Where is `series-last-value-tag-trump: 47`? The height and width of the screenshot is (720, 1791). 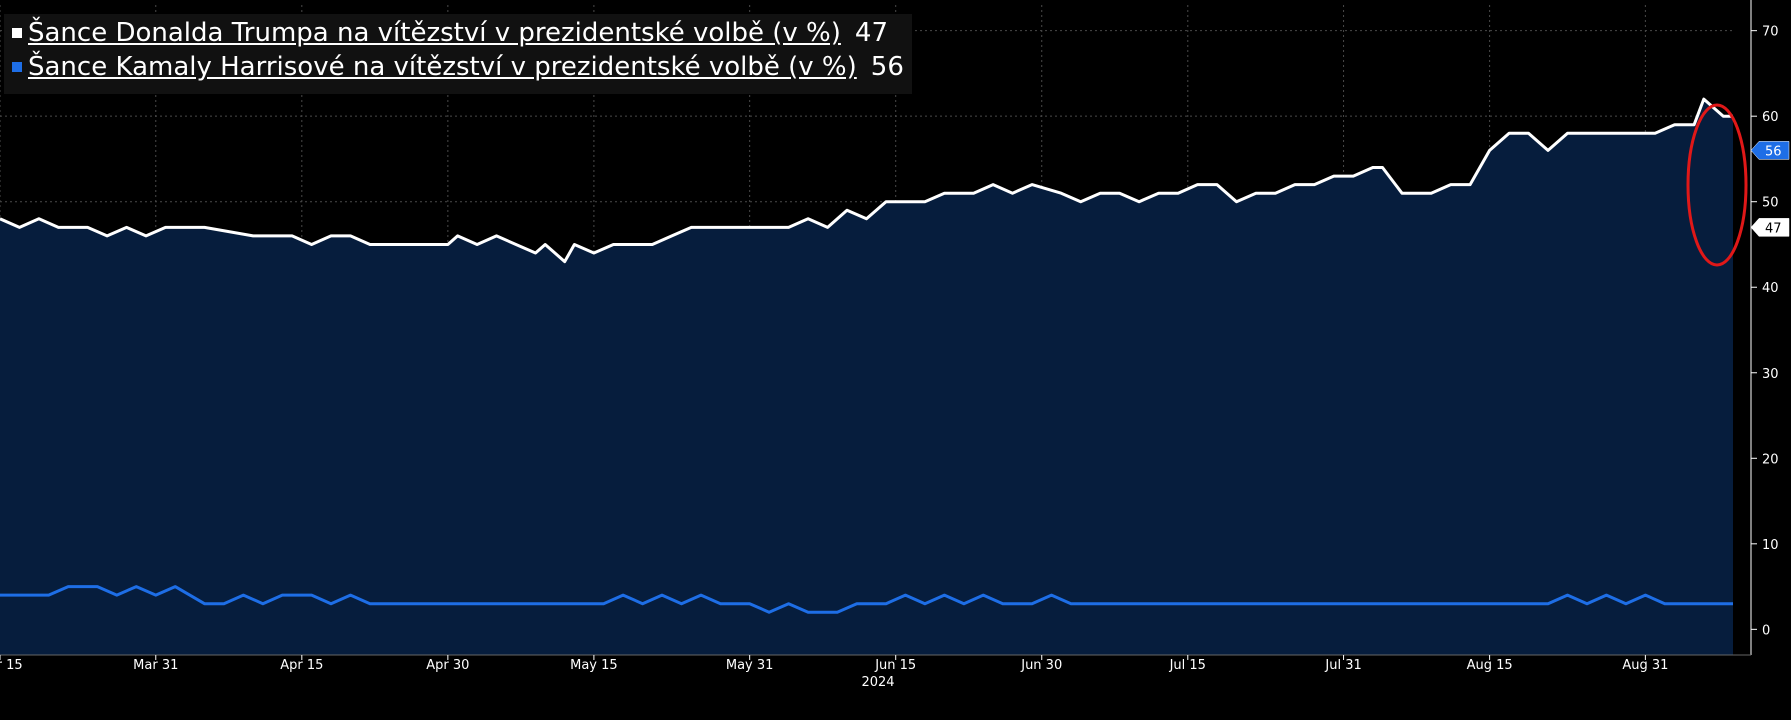
series-last-value-tag-trump: 47 is located at coordinates (1770, 227).